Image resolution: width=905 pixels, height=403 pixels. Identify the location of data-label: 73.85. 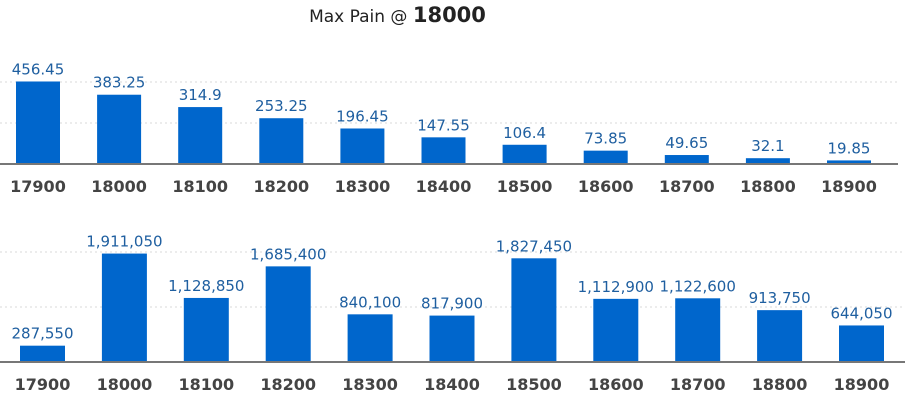
(605, 139).